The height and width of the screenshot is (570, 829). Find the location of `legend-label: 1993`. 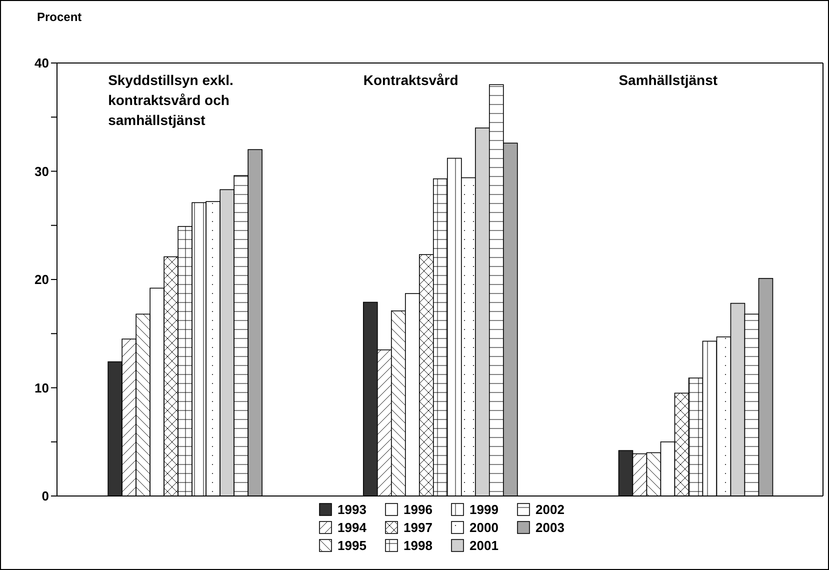

legend-label: 1993 is located at coordinates (352, 509).